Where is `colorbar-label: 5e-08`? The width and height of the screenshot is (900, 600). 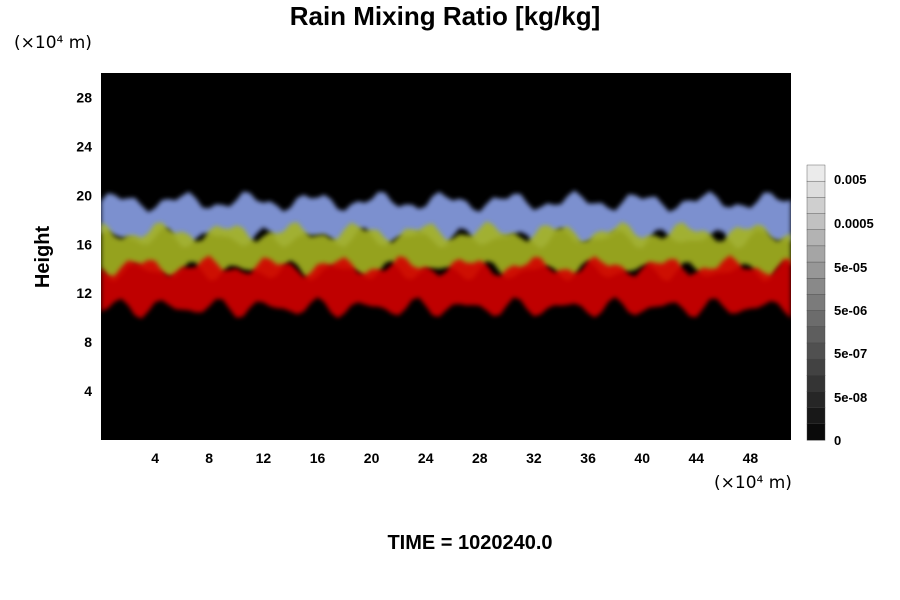 colorbar-label: 5e-08 is located at coordinates (850, 397).